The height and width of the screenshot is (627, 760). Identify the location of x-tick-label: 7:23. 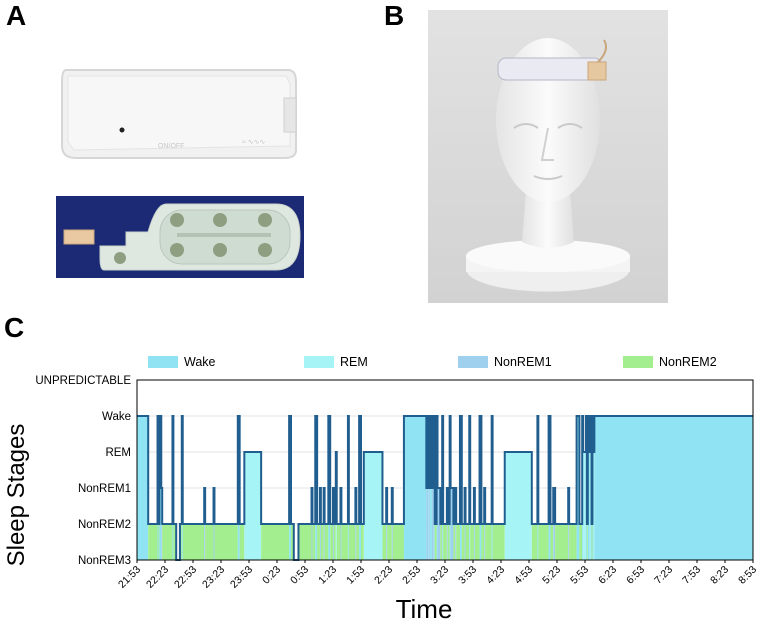
(663, 575).